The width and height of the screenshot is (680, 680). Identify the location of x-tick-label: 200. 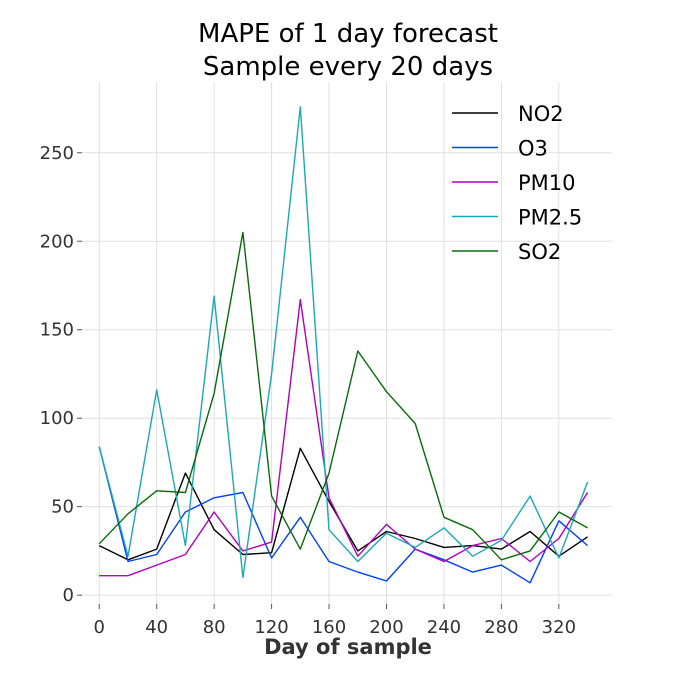
(386, 627).